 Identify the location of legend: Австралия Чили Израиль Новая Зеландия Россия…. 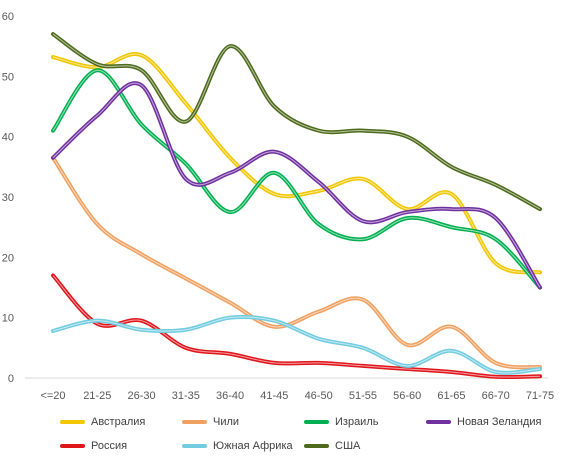
(310, 434).